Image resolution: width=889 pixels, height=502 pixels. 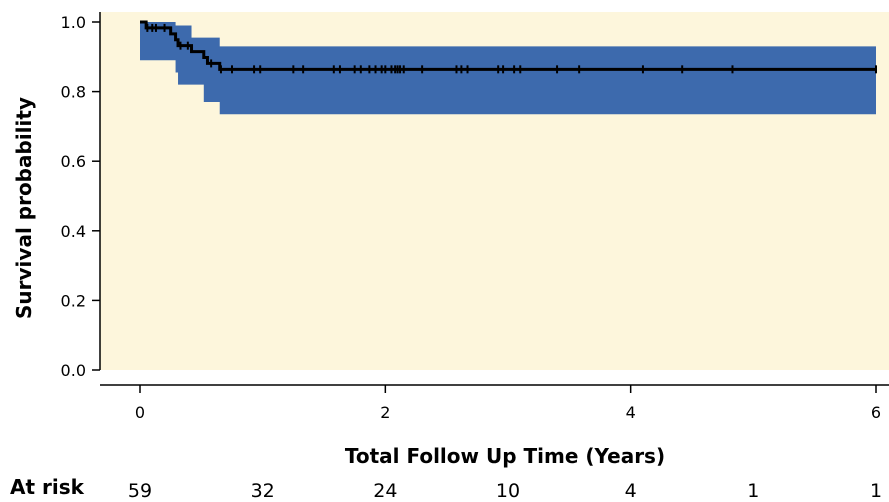 What do you see at coordinates (140, 412) in the screenshot?
I see `x-tick-label: 0` at bounding box center [140, 412].